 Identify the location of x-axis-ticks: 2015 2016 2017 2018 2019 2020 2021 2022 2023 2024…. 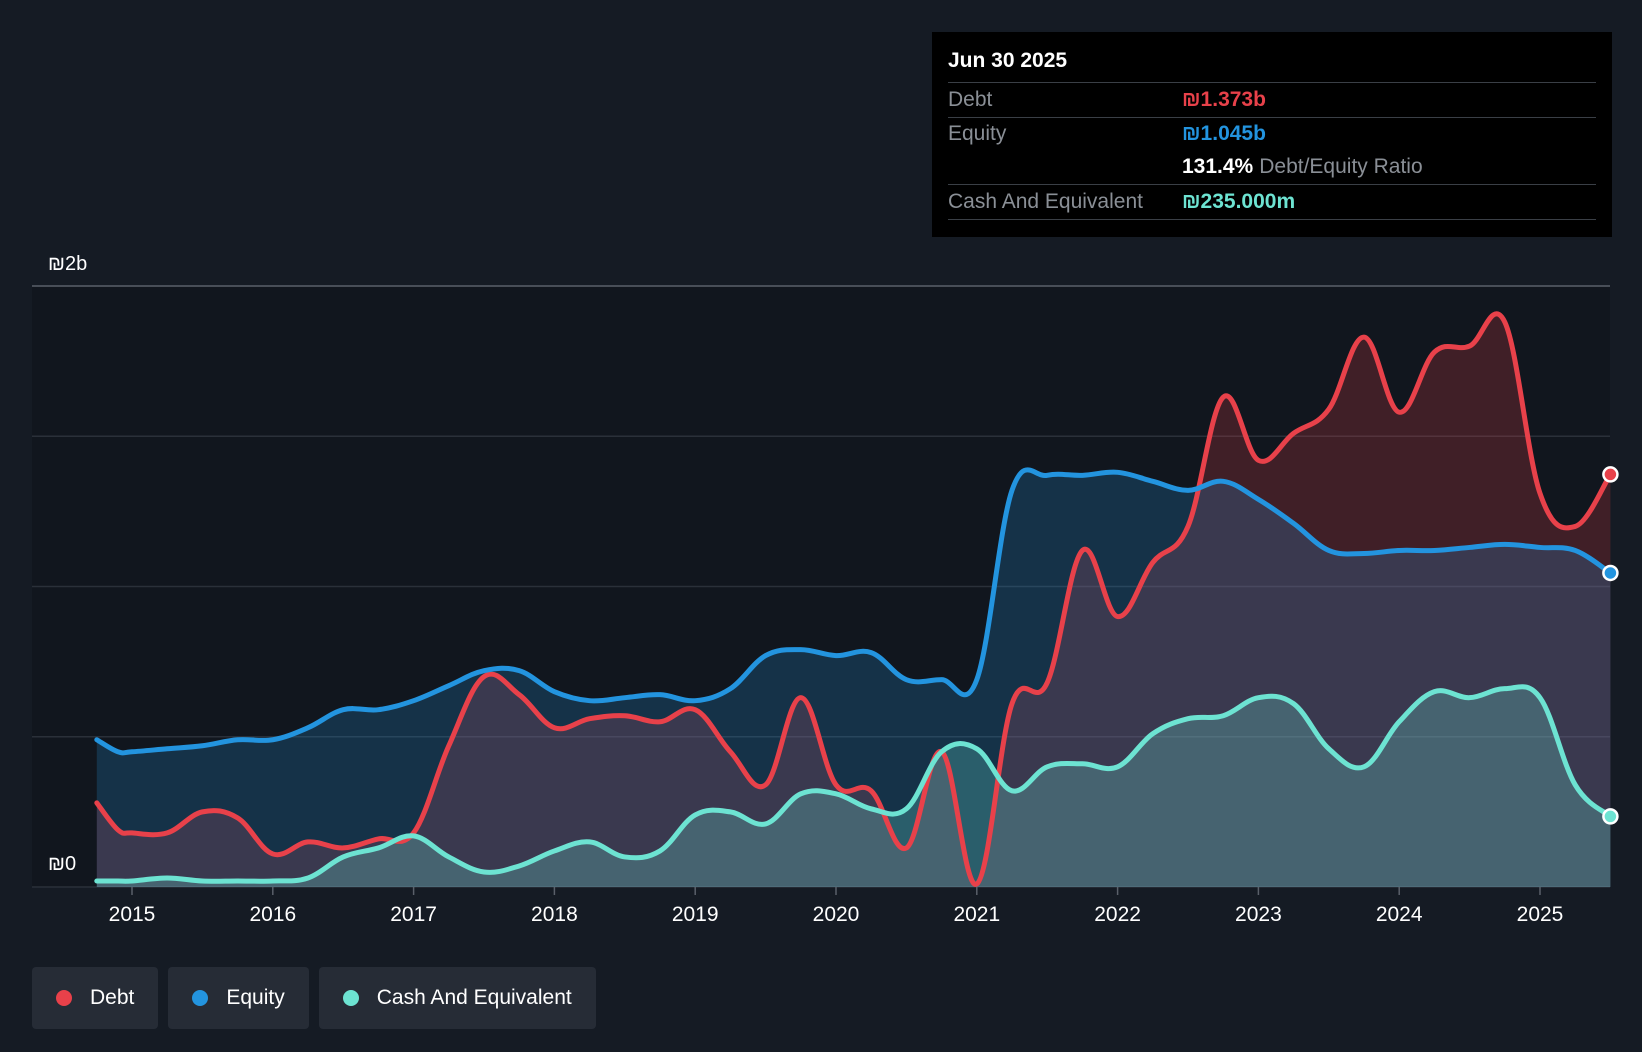
(836, 906).